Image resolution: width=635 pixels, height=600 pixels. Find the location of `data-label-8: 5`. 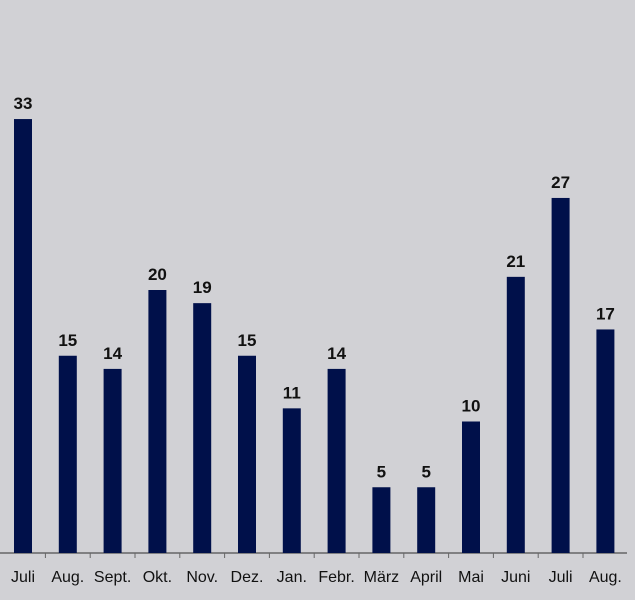

data-label-8: 5 is located at coordinates (381, 471).